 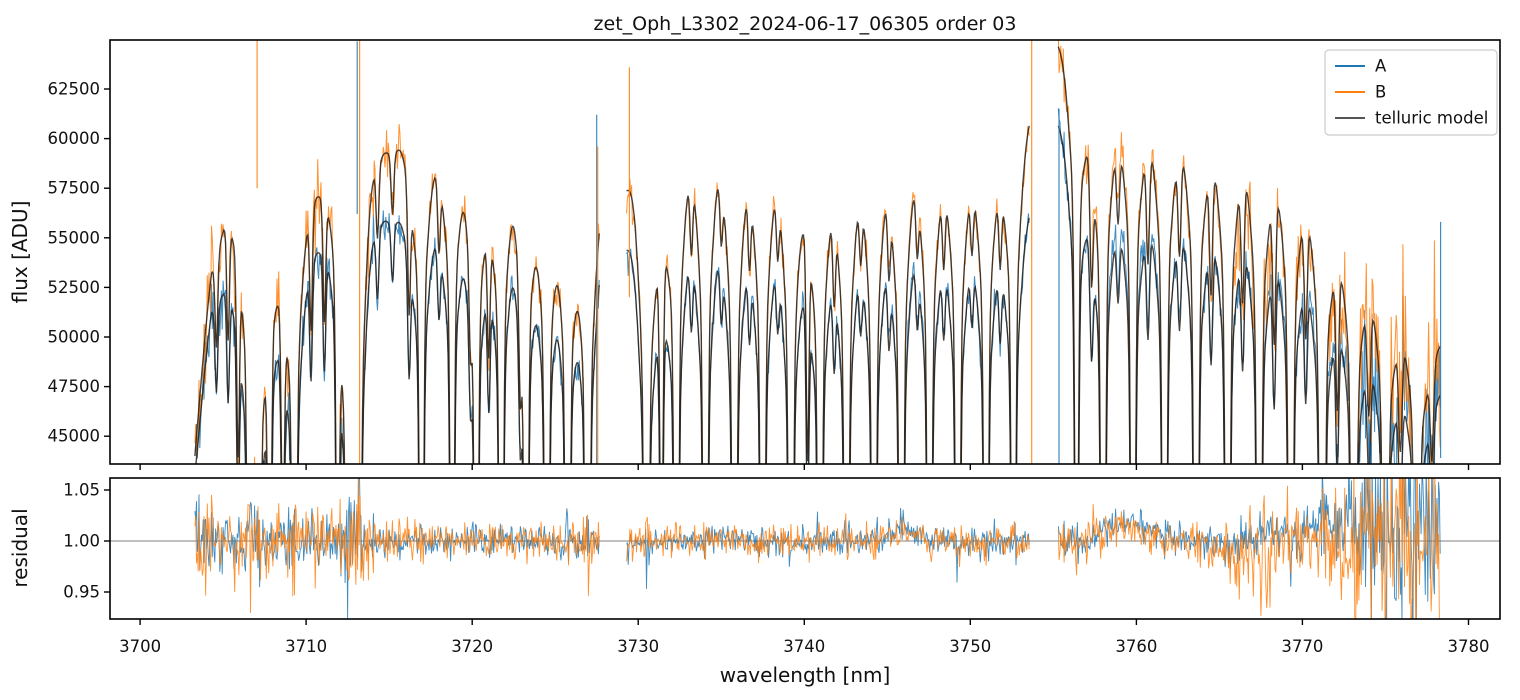 I want to click on residual-y-tick-label: 1.05, so click(x=81, y=490).